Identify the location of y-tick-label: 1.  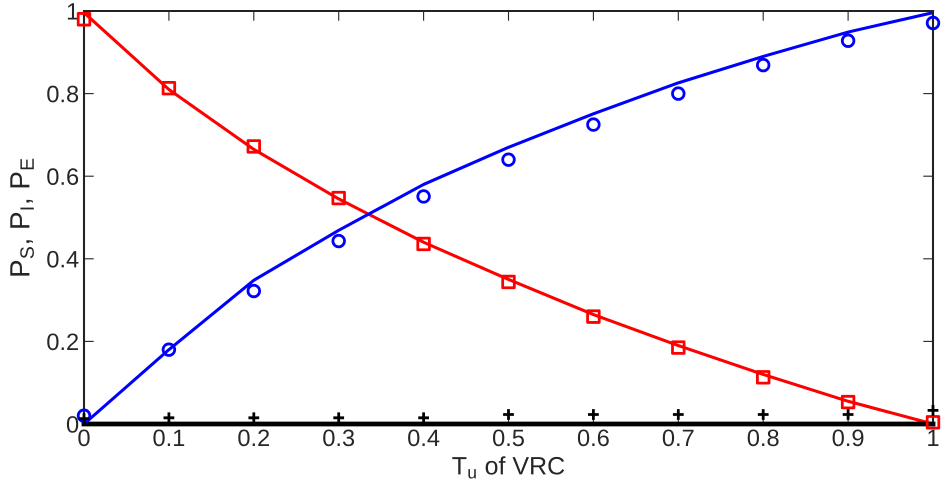
(73, 11).